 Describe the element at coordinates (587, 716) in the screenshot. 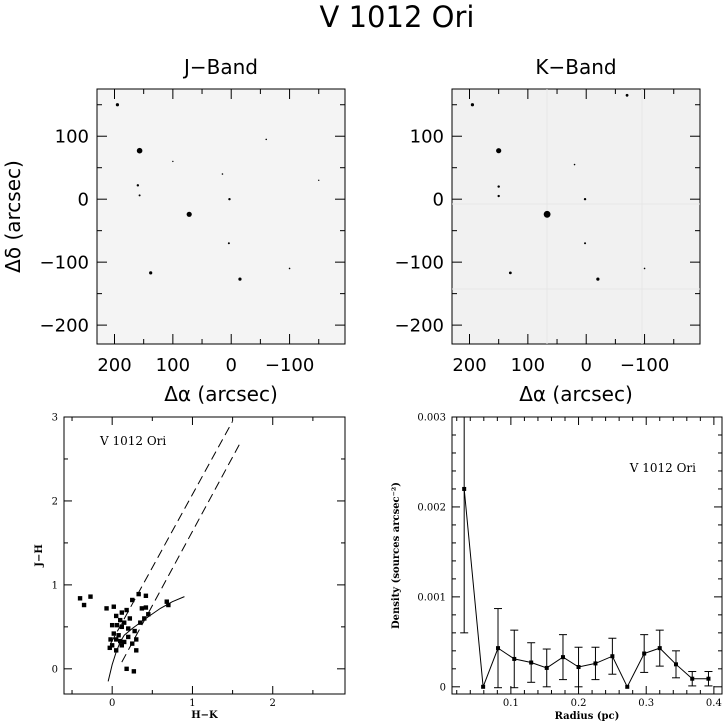

I see `x-axis-label: Radius (pc)` at that location.